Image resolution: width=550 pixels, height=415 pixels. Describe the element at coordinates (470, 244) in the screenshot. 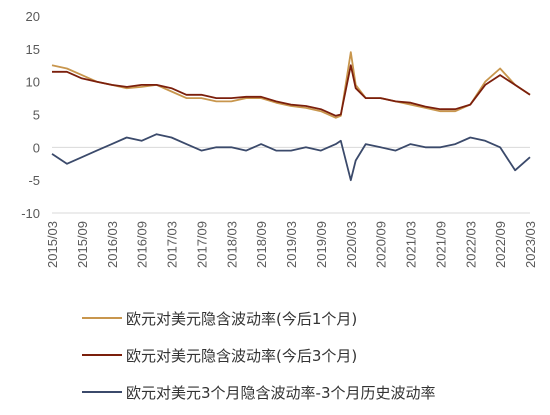

I see `x-tick-label: 2022/03` at that location.